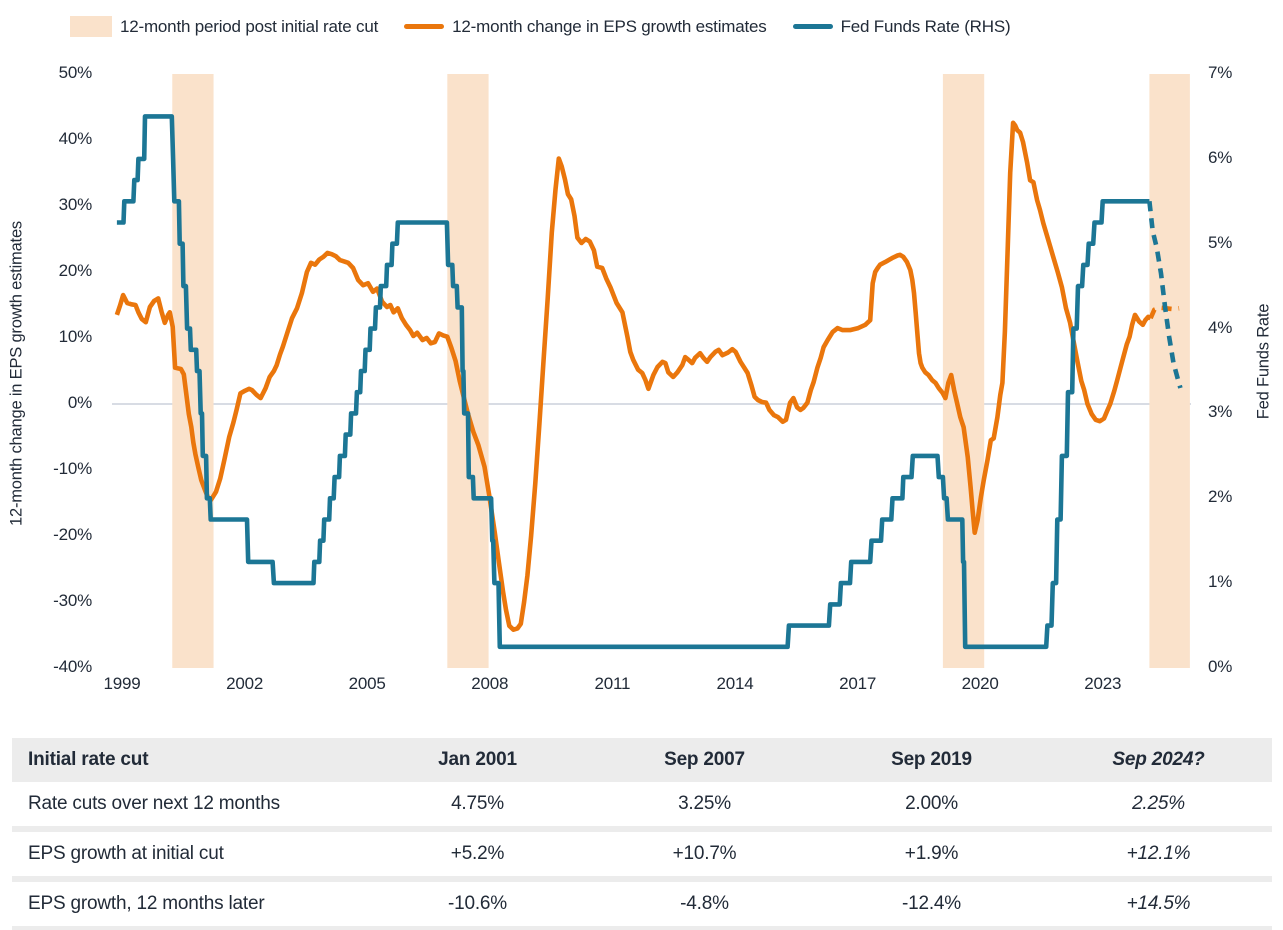 This screenshot has height=930, width=1283. Describe the element at coordinates (72, 468) in the screenshot. I see `left-axis-tick--10%: -10%` at that location.